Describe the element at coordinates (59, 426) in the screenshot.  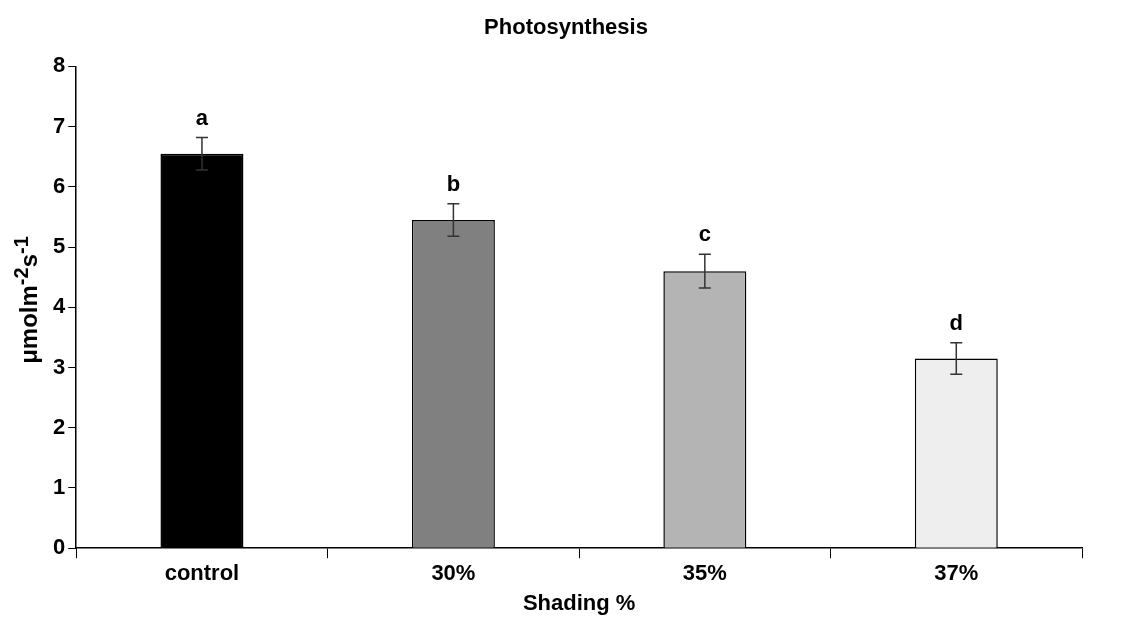
I see `y-tick-label: 2` at that location.